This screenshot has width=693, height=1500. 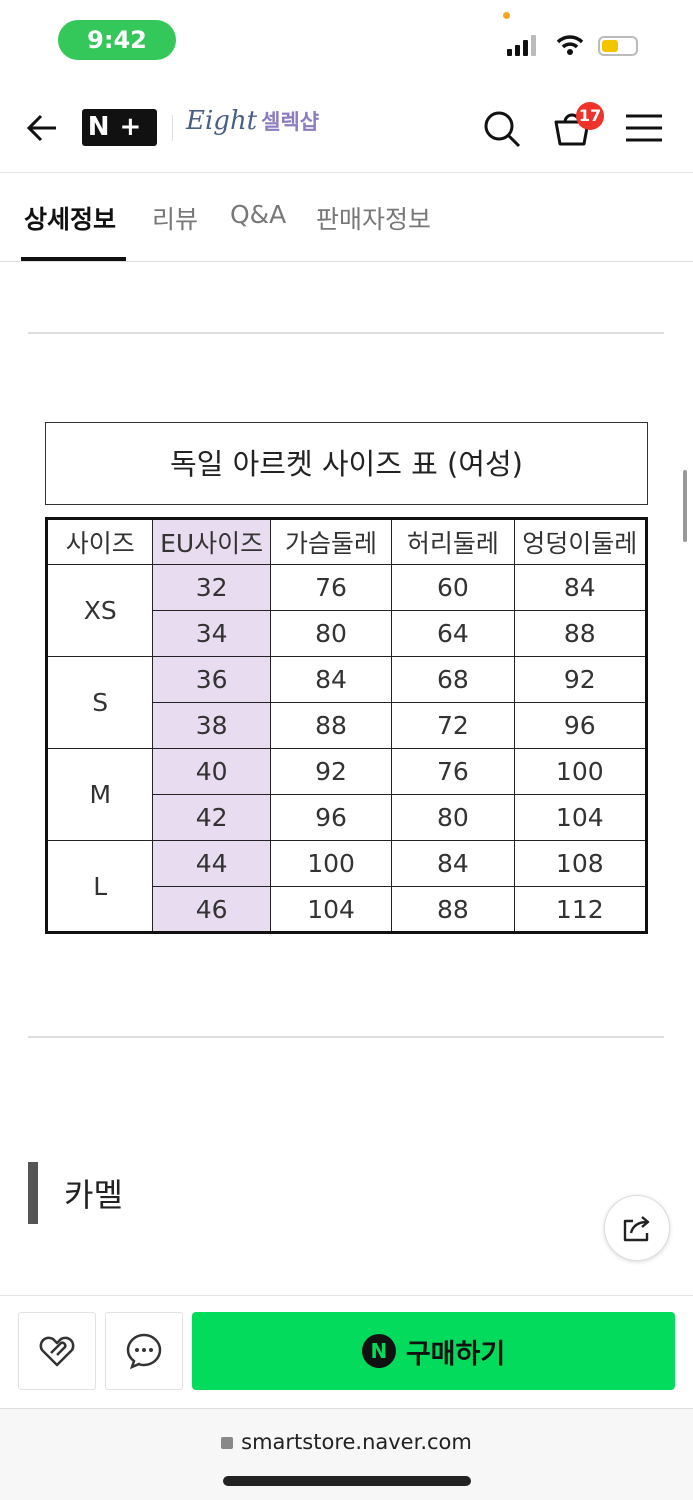 I want to click on active-tab-indicator, so click(x=73, y=259).